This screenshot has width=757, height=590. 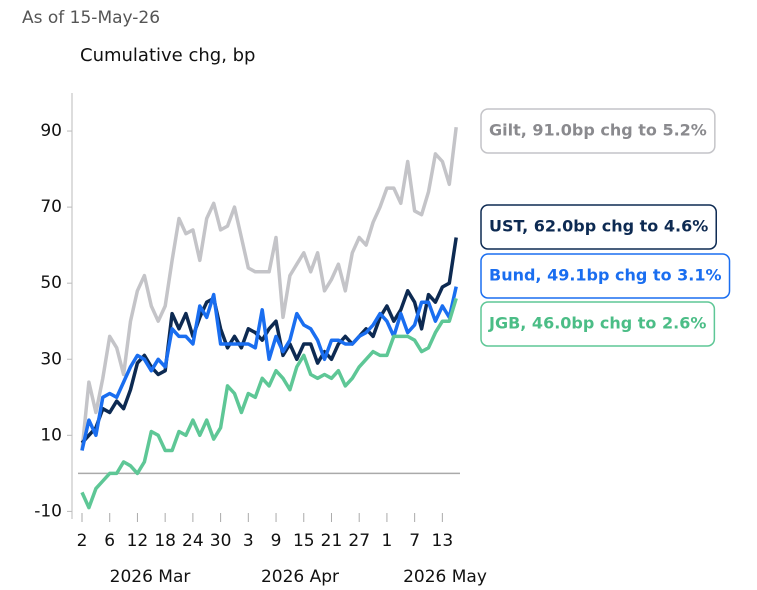 I want to click on callout: Gilt, 91.0bp chg to 5.2%, so click(x=598, y=131).